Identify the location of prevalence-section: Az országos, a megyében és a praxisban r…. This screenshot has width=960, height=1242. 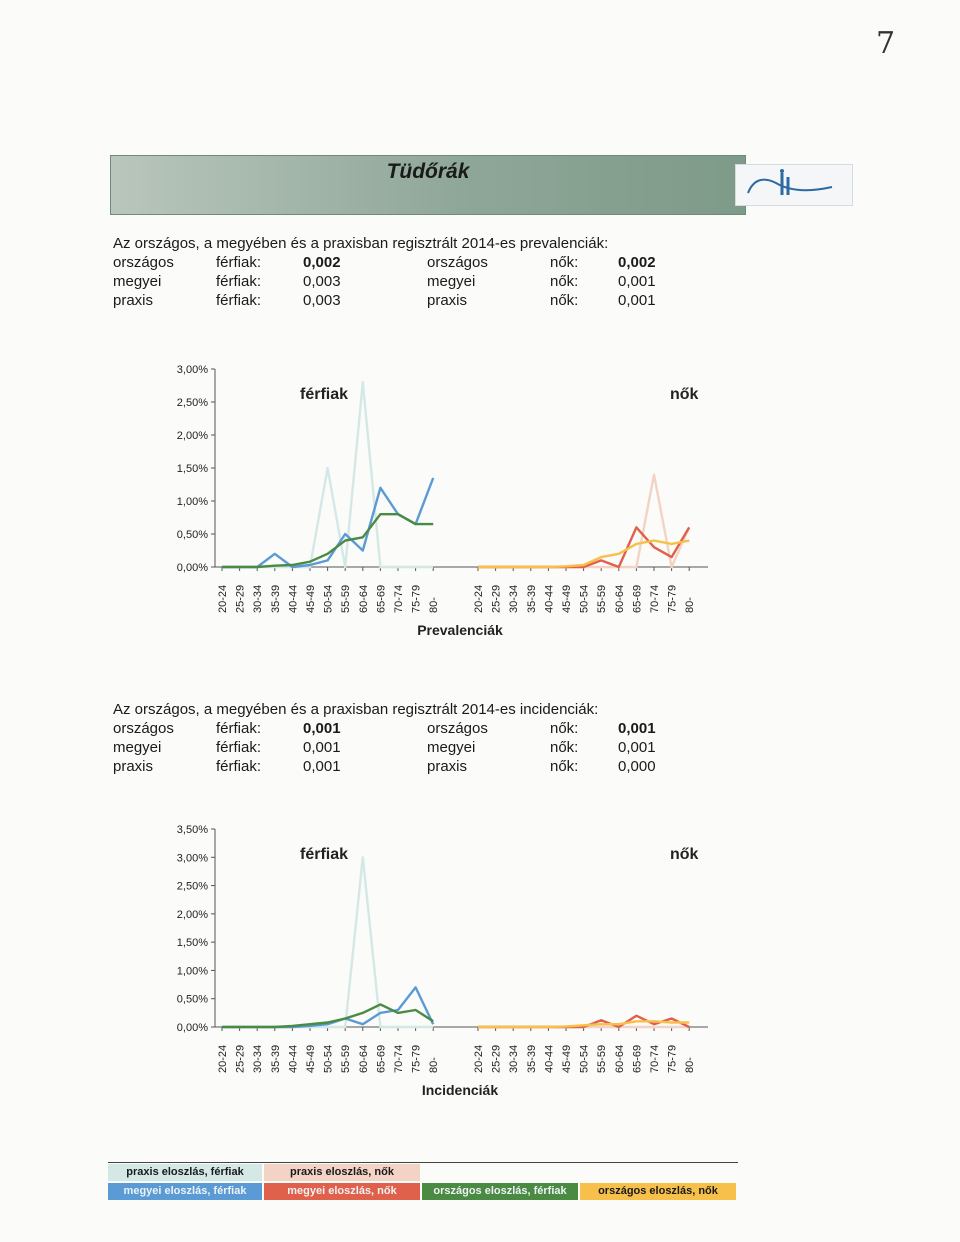
(384, 272).